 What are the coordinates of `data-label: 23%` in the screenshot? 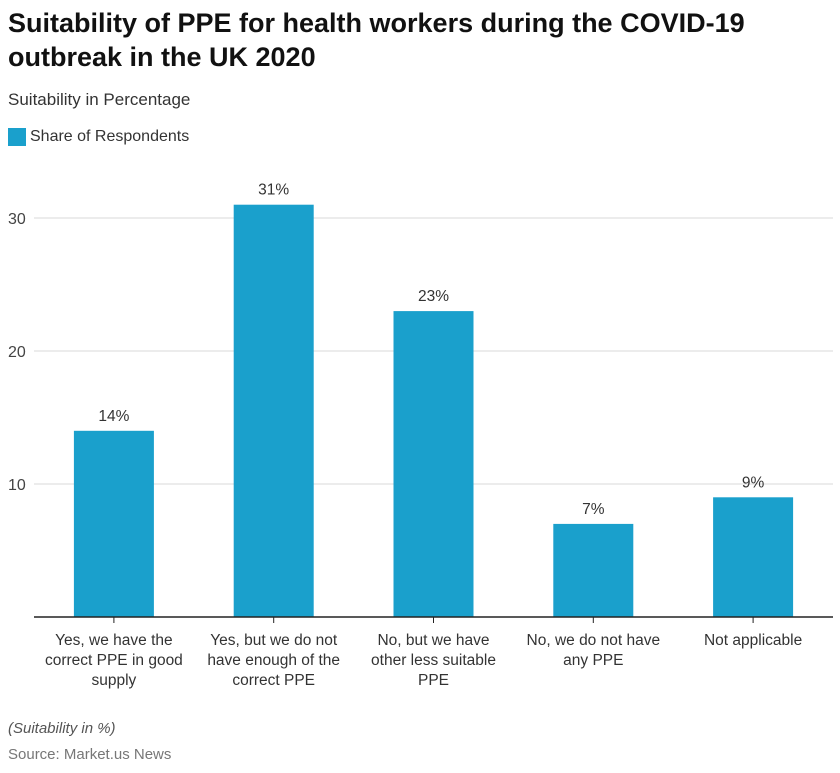 It's located at (433, 296).